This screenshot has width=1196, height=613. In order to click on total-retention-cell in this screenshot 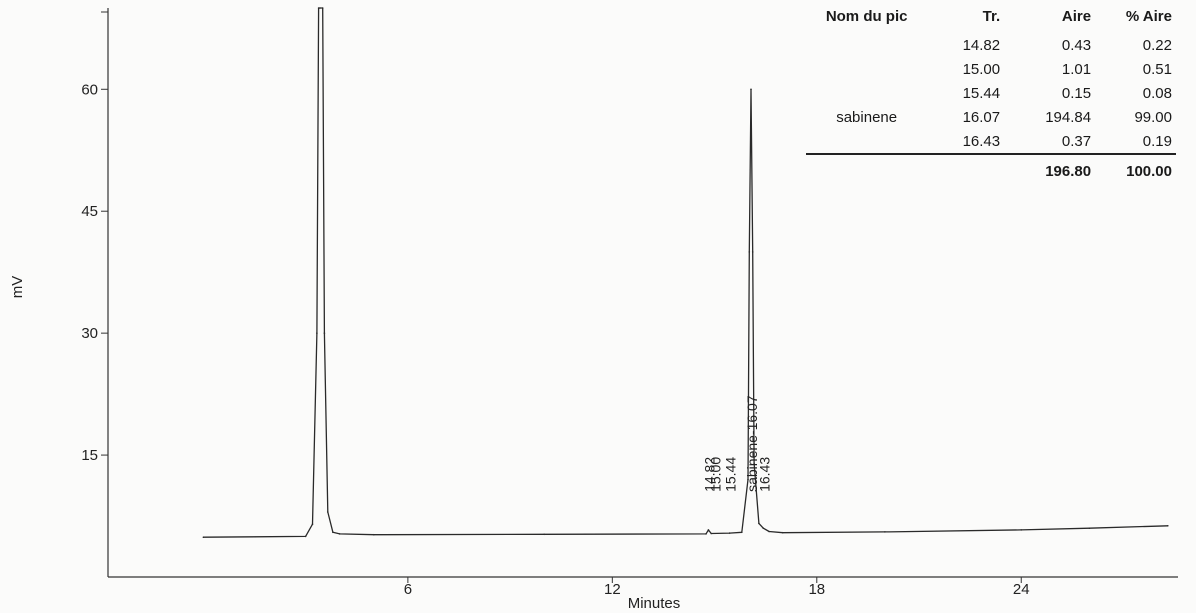, I will do `click(966, 168)`.